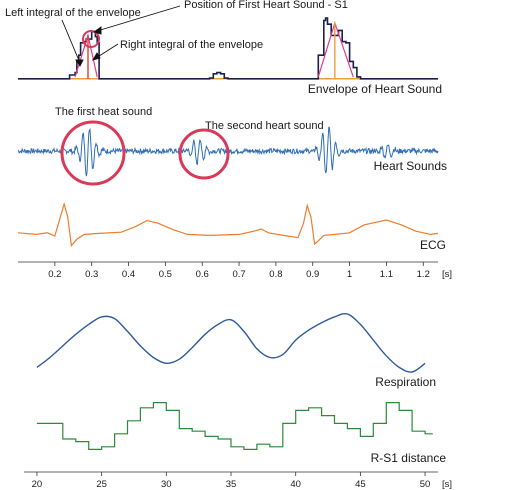  What do you see at coordinates (121, 36) in the screenshot?
I see `annotation-arrows` at bounding box center [121, 36].